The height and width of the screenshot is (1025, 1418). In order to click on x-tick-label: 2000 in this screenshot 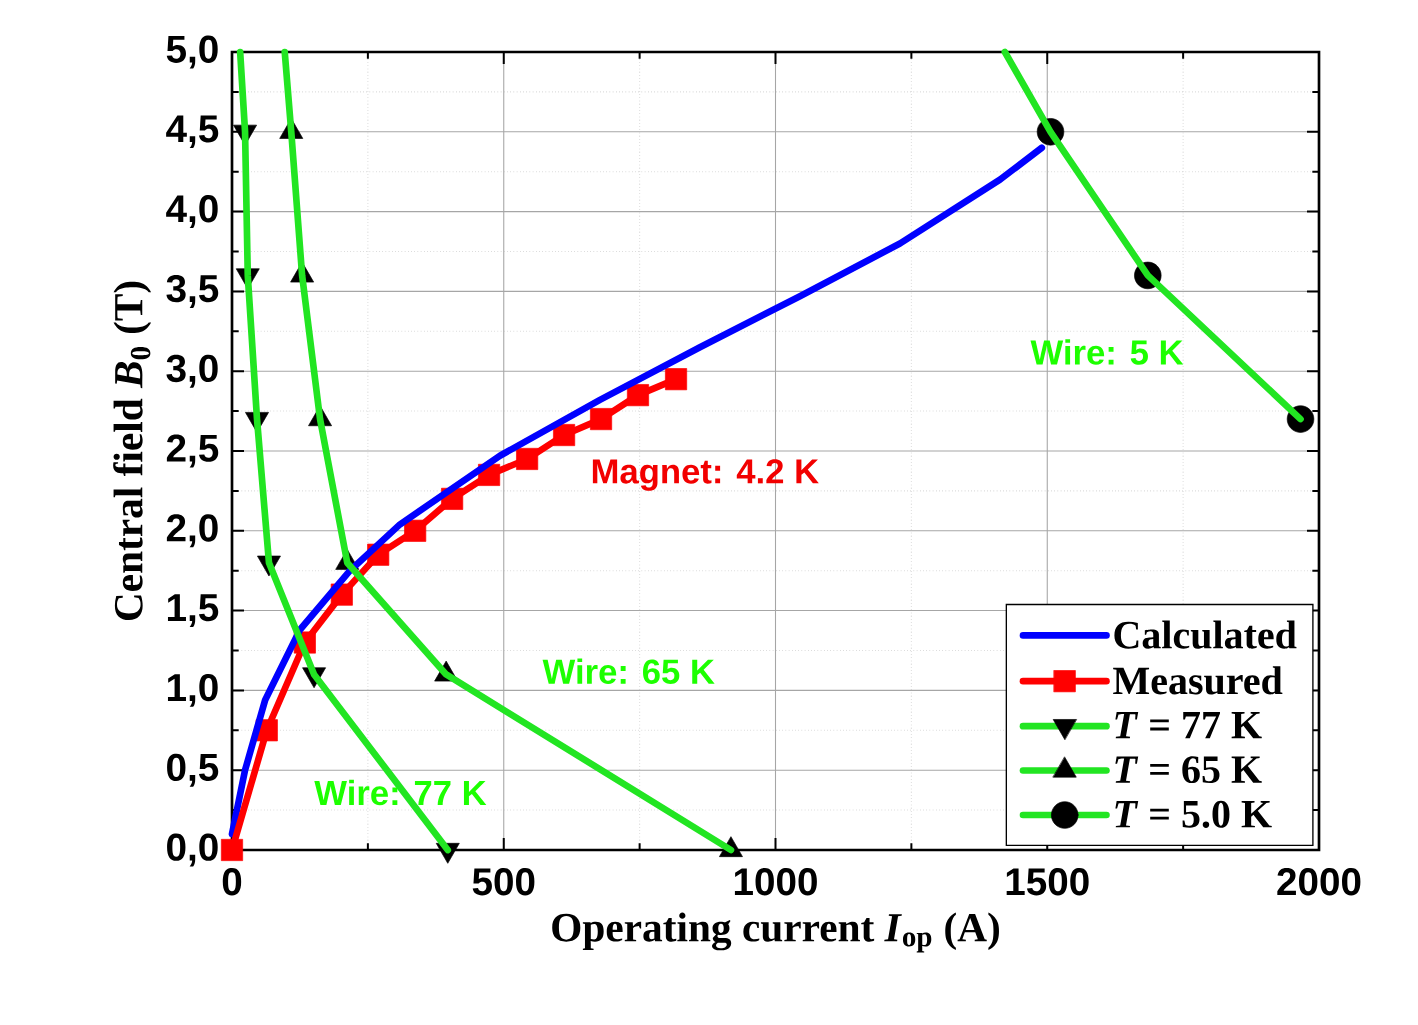, I will do `click(1319, 882)`.